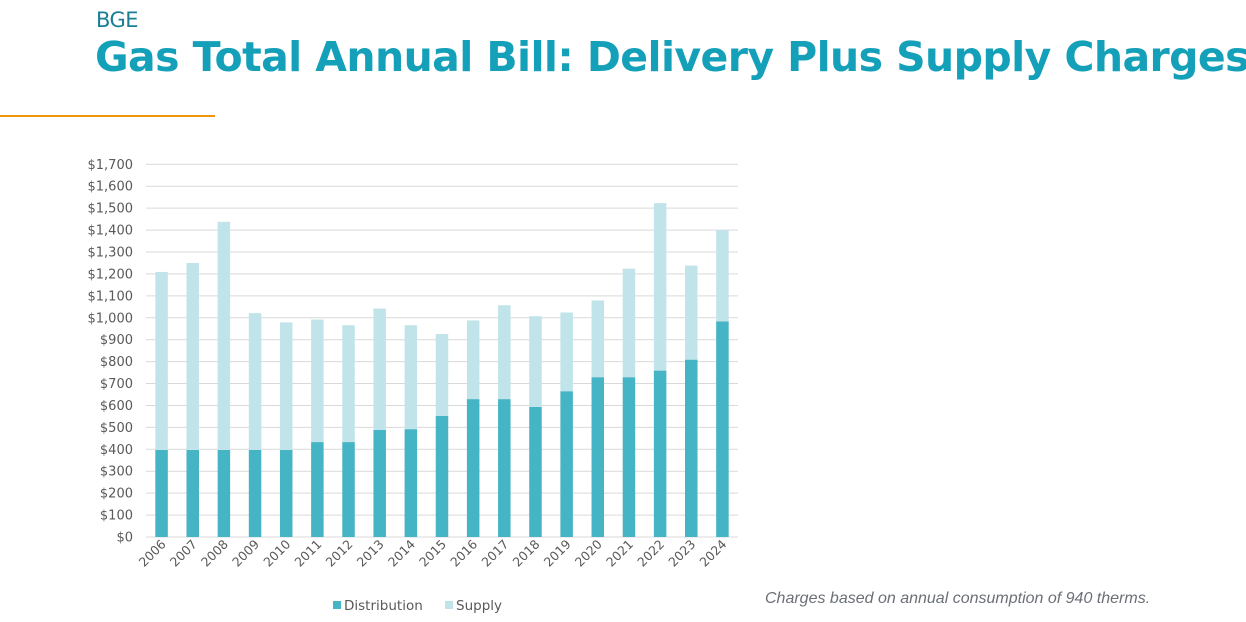 This screenshot has width=1246, height=622. What do you see at coordinates (557, 552) in the screenshot?
I see `x-tick-label: 2019` at bounding box center [557, 552].